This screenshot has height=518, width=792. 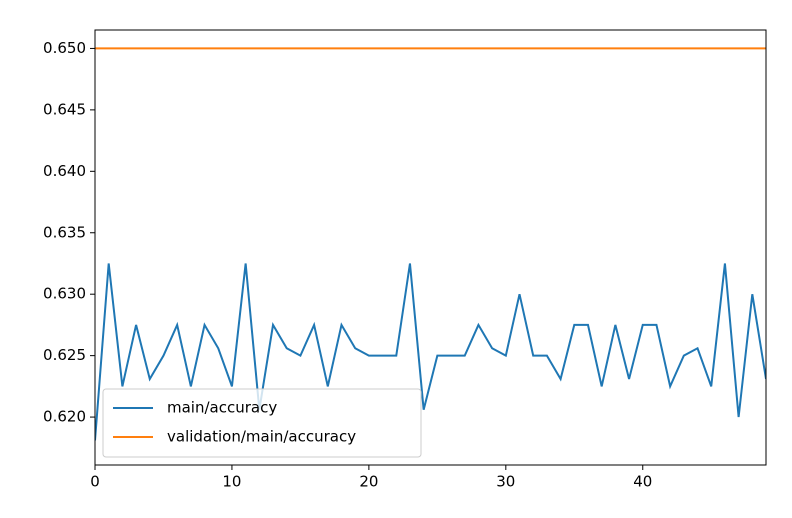 I want to click on legend-label: main/accuracy, so click(x=222, y=408).